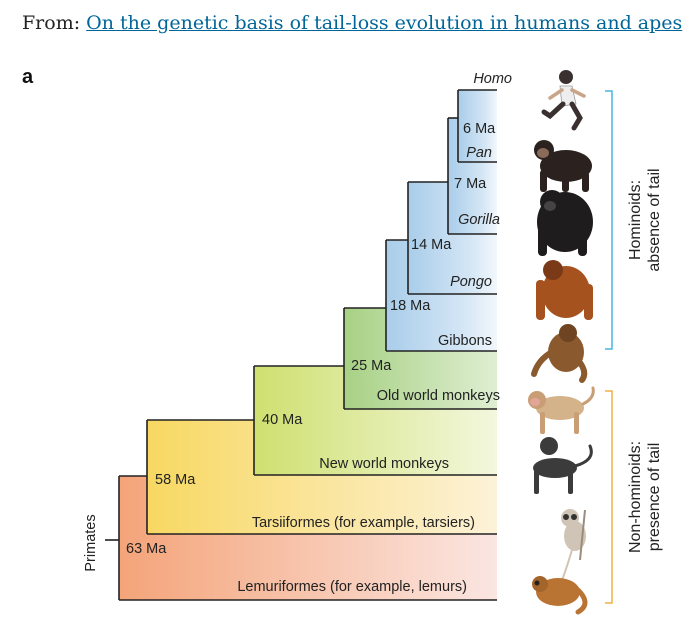 Image resolution: width=699 pixels, height=636 pixels. I want to click on svg-text: absence of tail, so click(654, 219).